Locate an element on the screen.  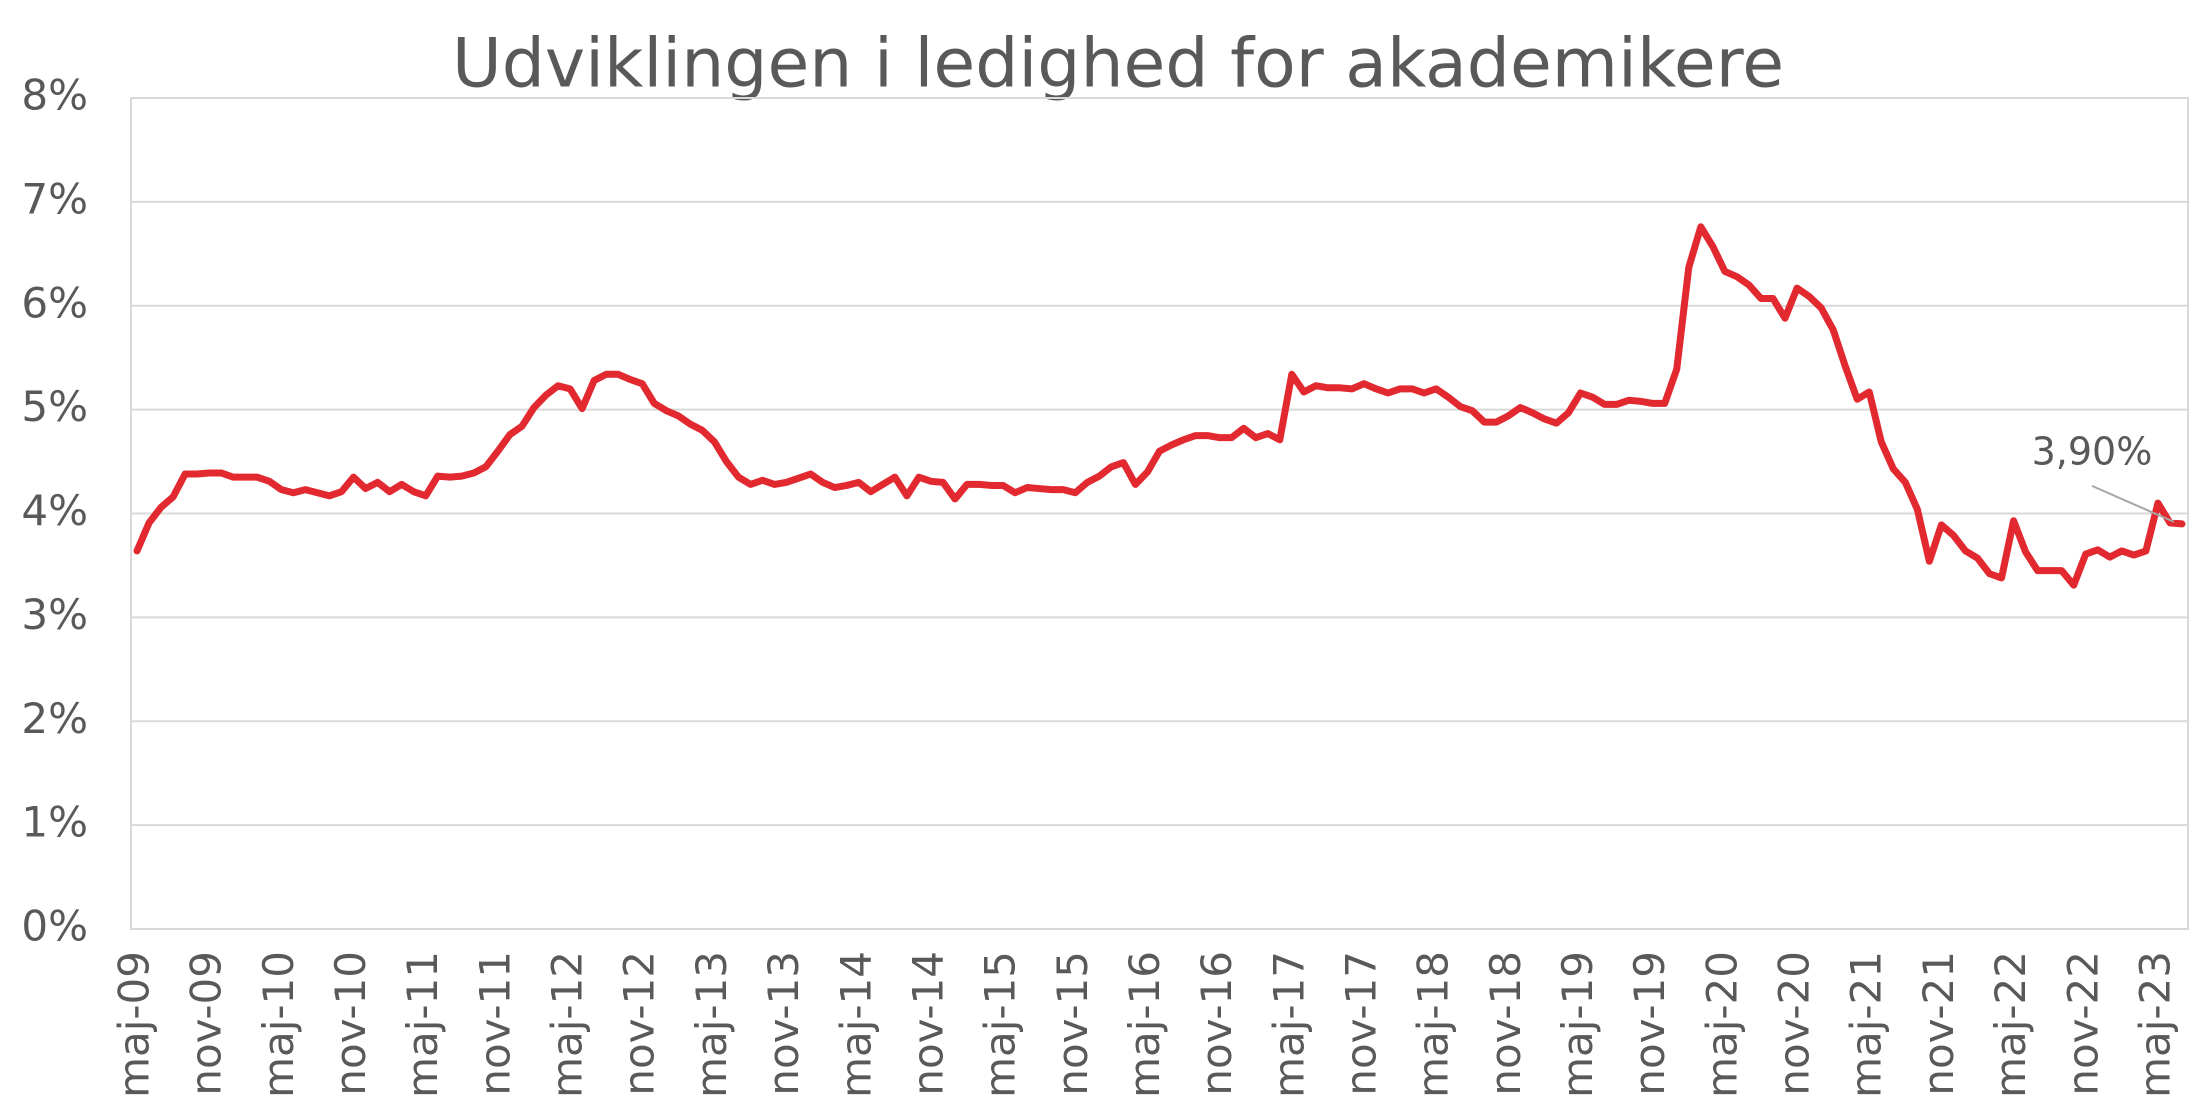
y-tick-label: 8% is located at coordinates (54, 95).